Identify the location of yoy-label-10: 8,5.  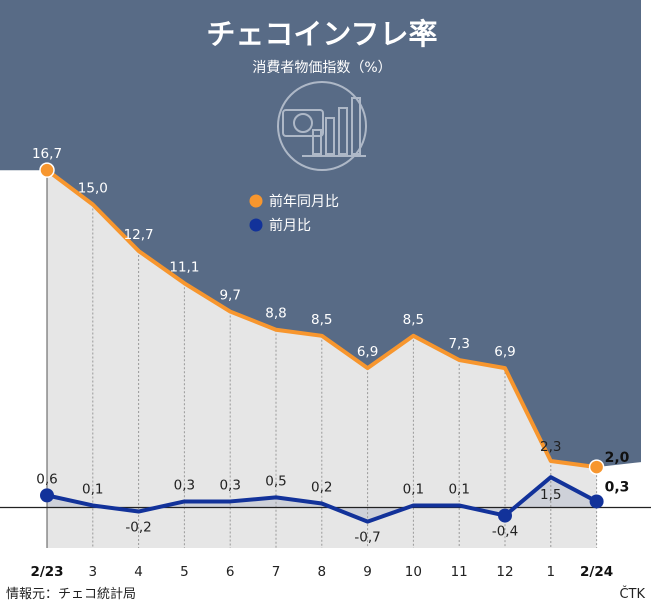
(413, 320).